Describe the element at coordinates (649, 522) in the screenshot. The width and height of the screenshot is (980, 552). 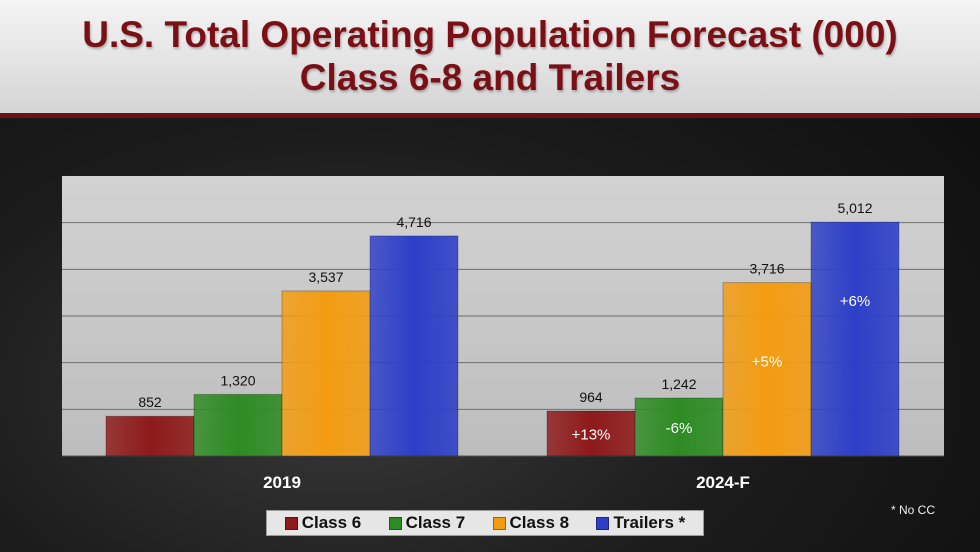
I see `legend-label-trailers: Trailers *` at that location.